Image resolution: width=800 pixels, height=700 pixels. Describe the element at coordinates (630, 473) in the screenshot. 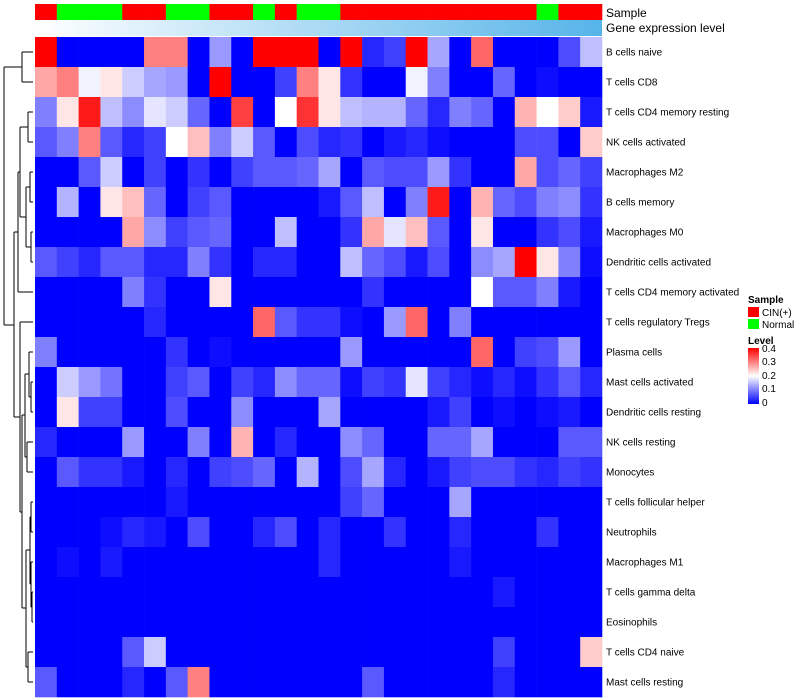

I see `row-label: Monocytes` at that location.